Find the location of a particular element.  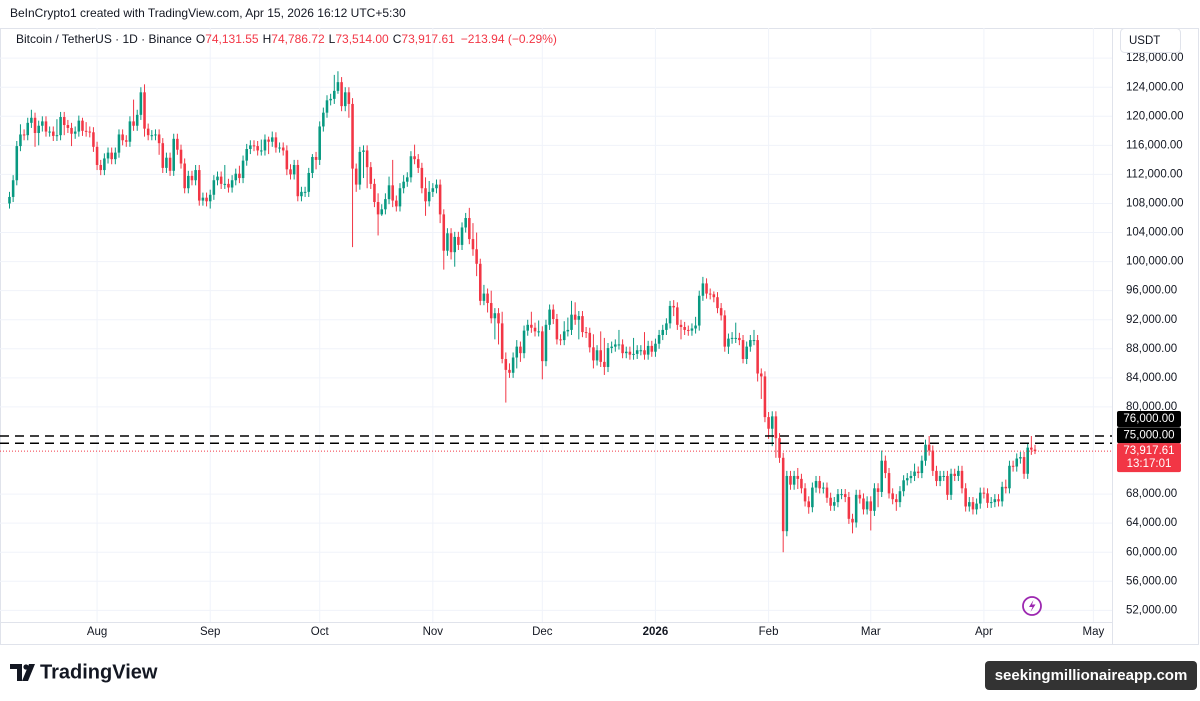

x-tick-label: Oct is located at coordinates (320, 632).